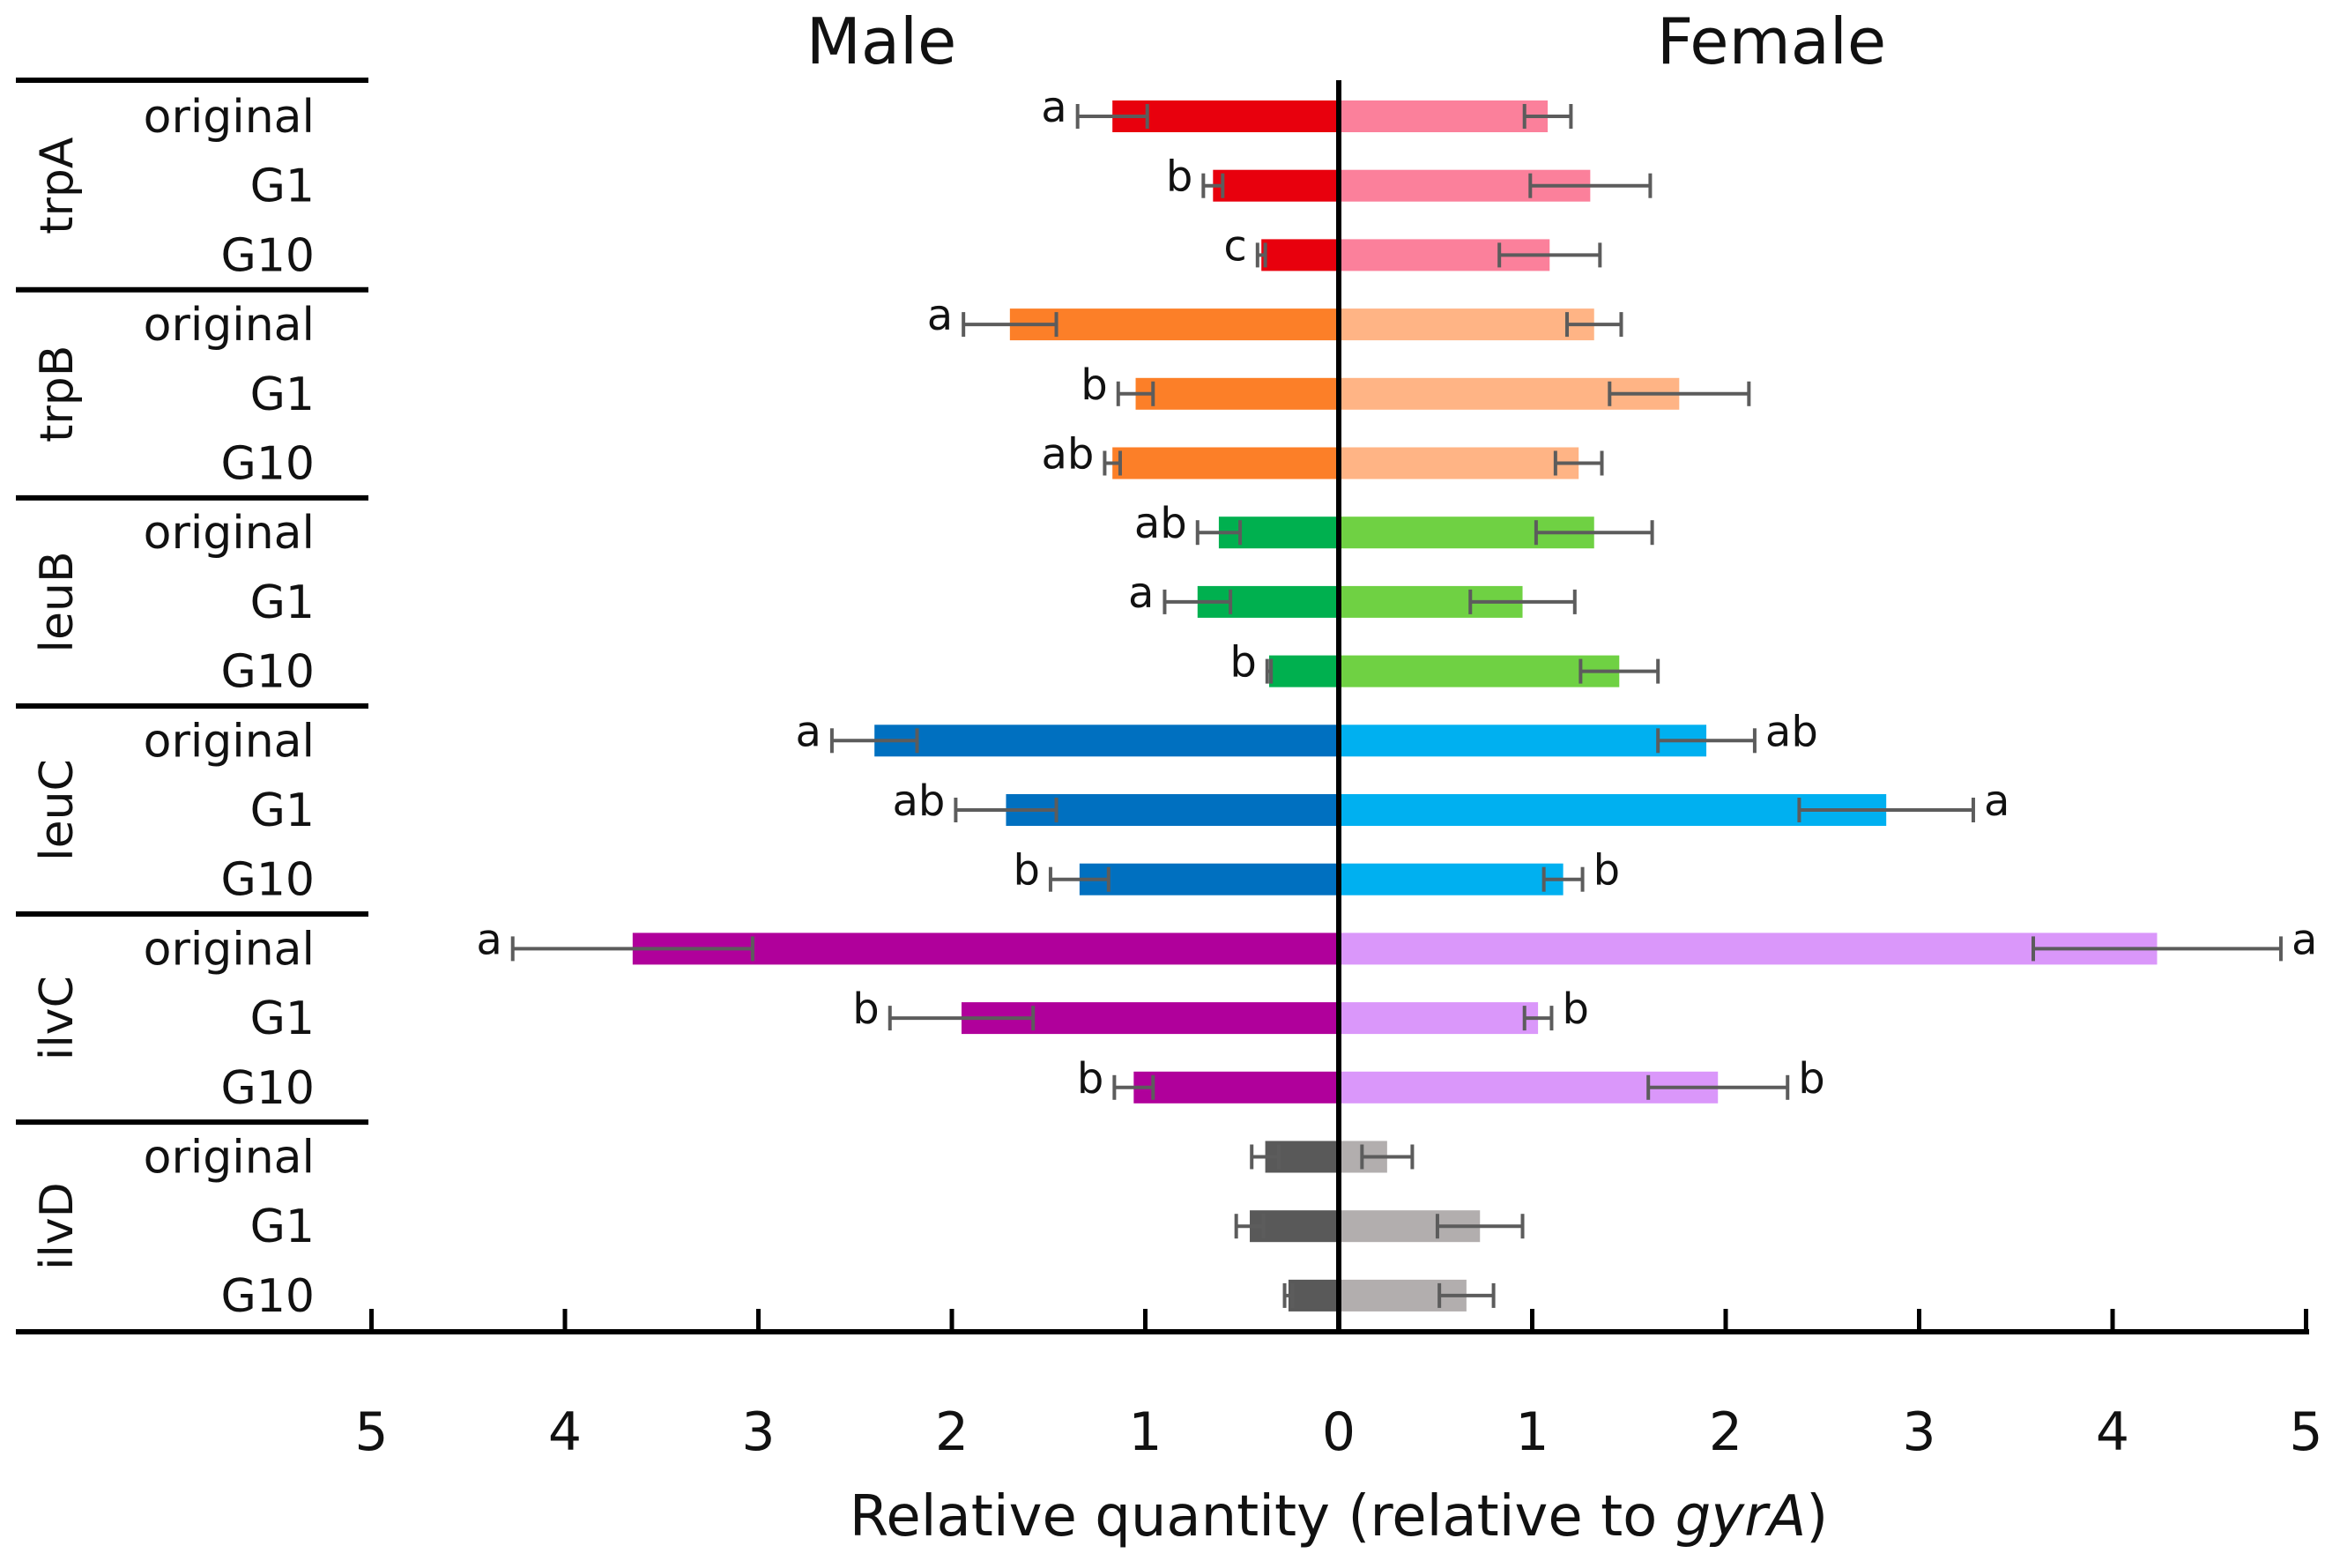  I want to click on gene-label-trpB: trpB, so click(57, 394).